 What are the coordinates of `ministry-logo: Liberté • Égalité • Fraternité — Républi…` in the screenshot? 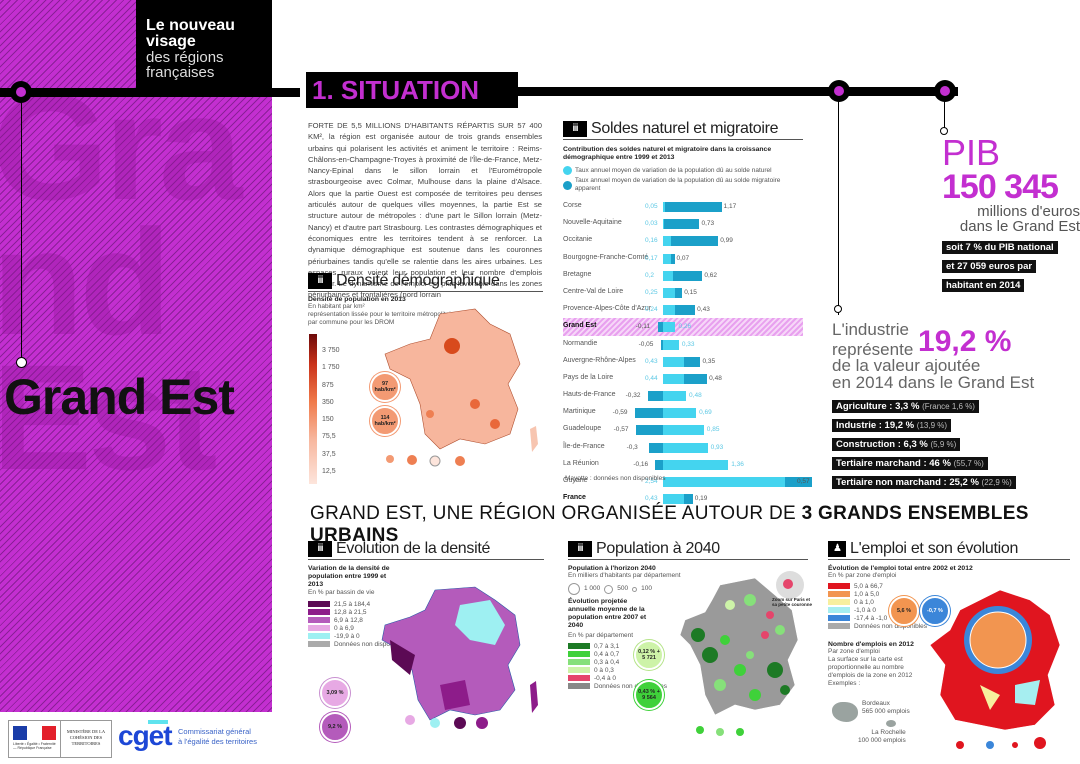 It's located at (60, 739).